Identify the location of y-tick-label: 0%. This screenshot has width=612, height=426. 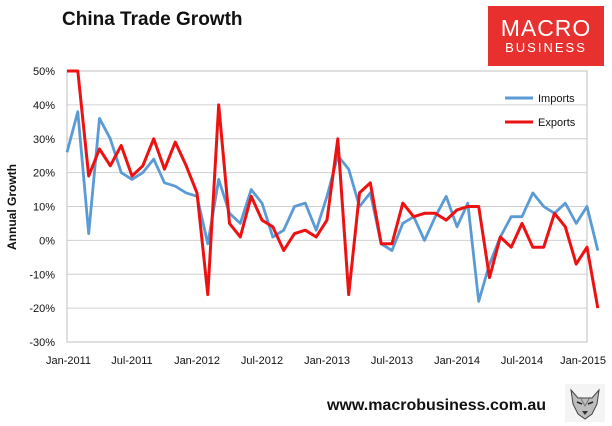
(47, 241).